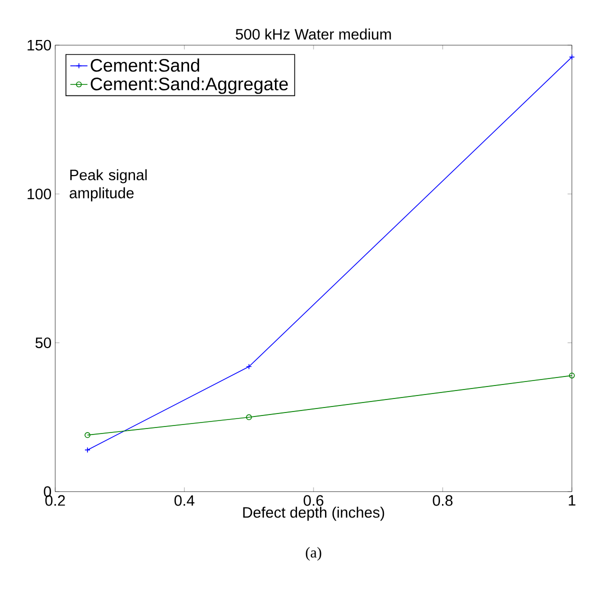 This screenshot has width=592, height=602. I want to click on x-tick-label: 0.2, so click(55, 500).